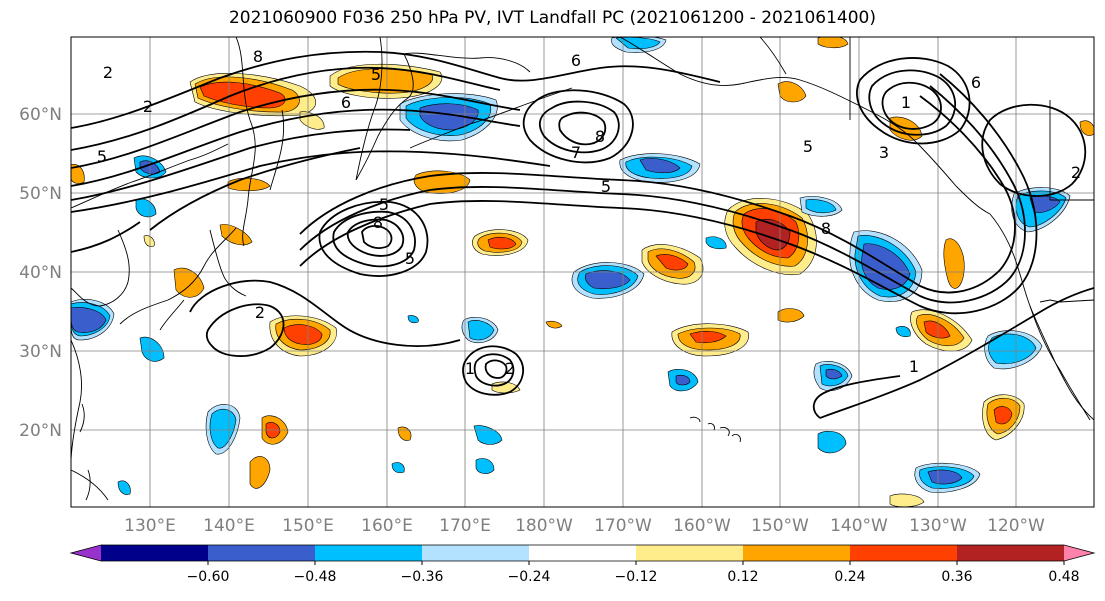  I want to click on colorbar-outline, so click(582, 553).